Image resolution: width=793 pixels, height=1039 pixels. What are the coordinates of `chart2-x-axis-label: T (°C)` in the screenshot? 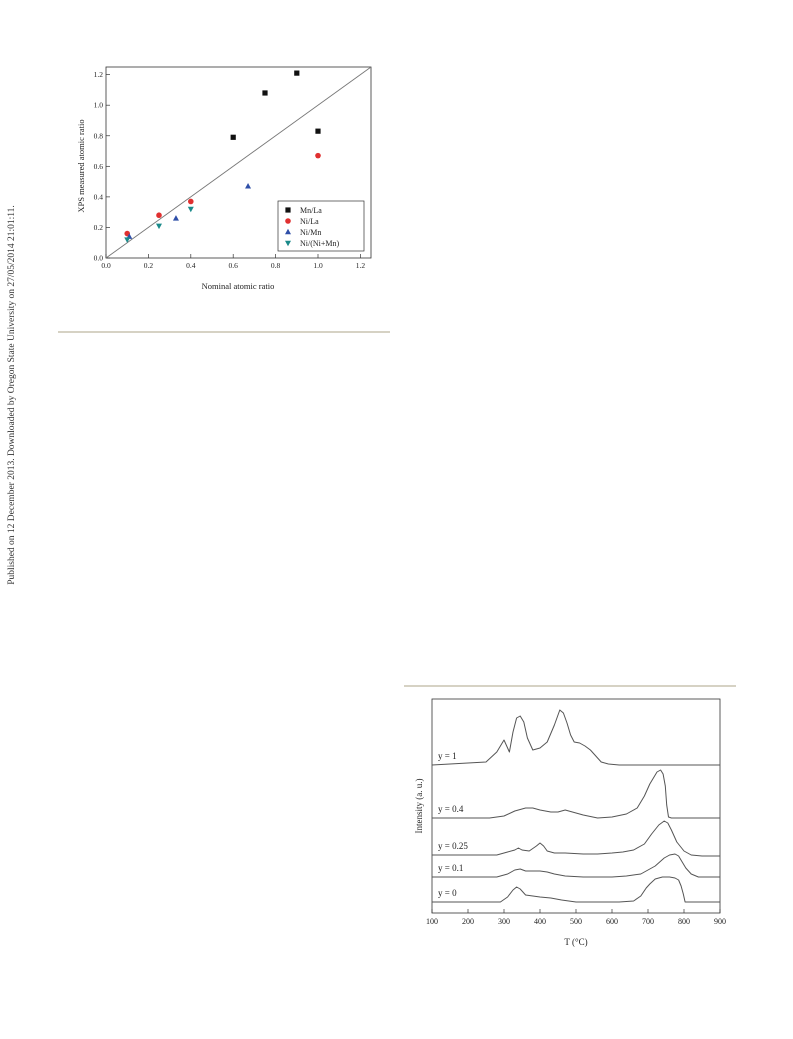 It's located at (575, 942).